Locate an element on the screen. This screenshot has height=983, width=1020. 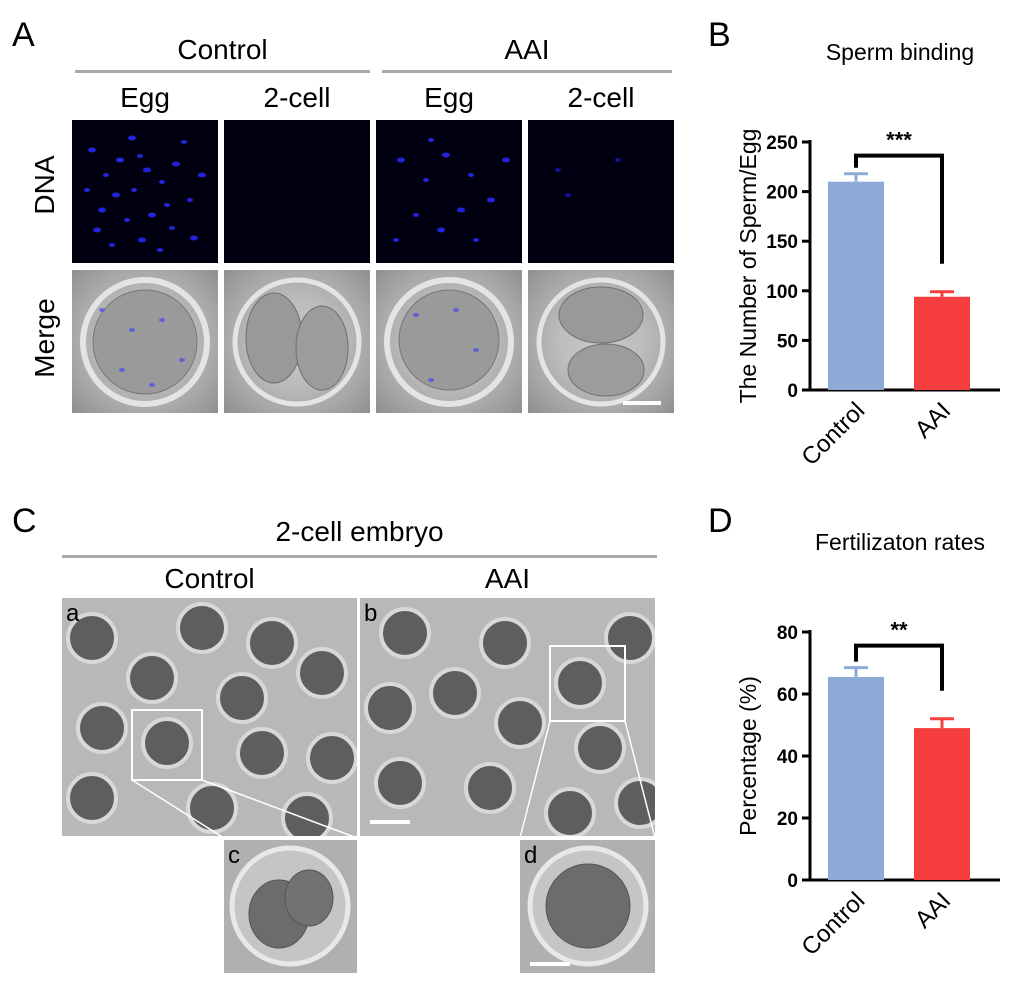
dna-image-aai-egg is located at coordinates (449, 191).